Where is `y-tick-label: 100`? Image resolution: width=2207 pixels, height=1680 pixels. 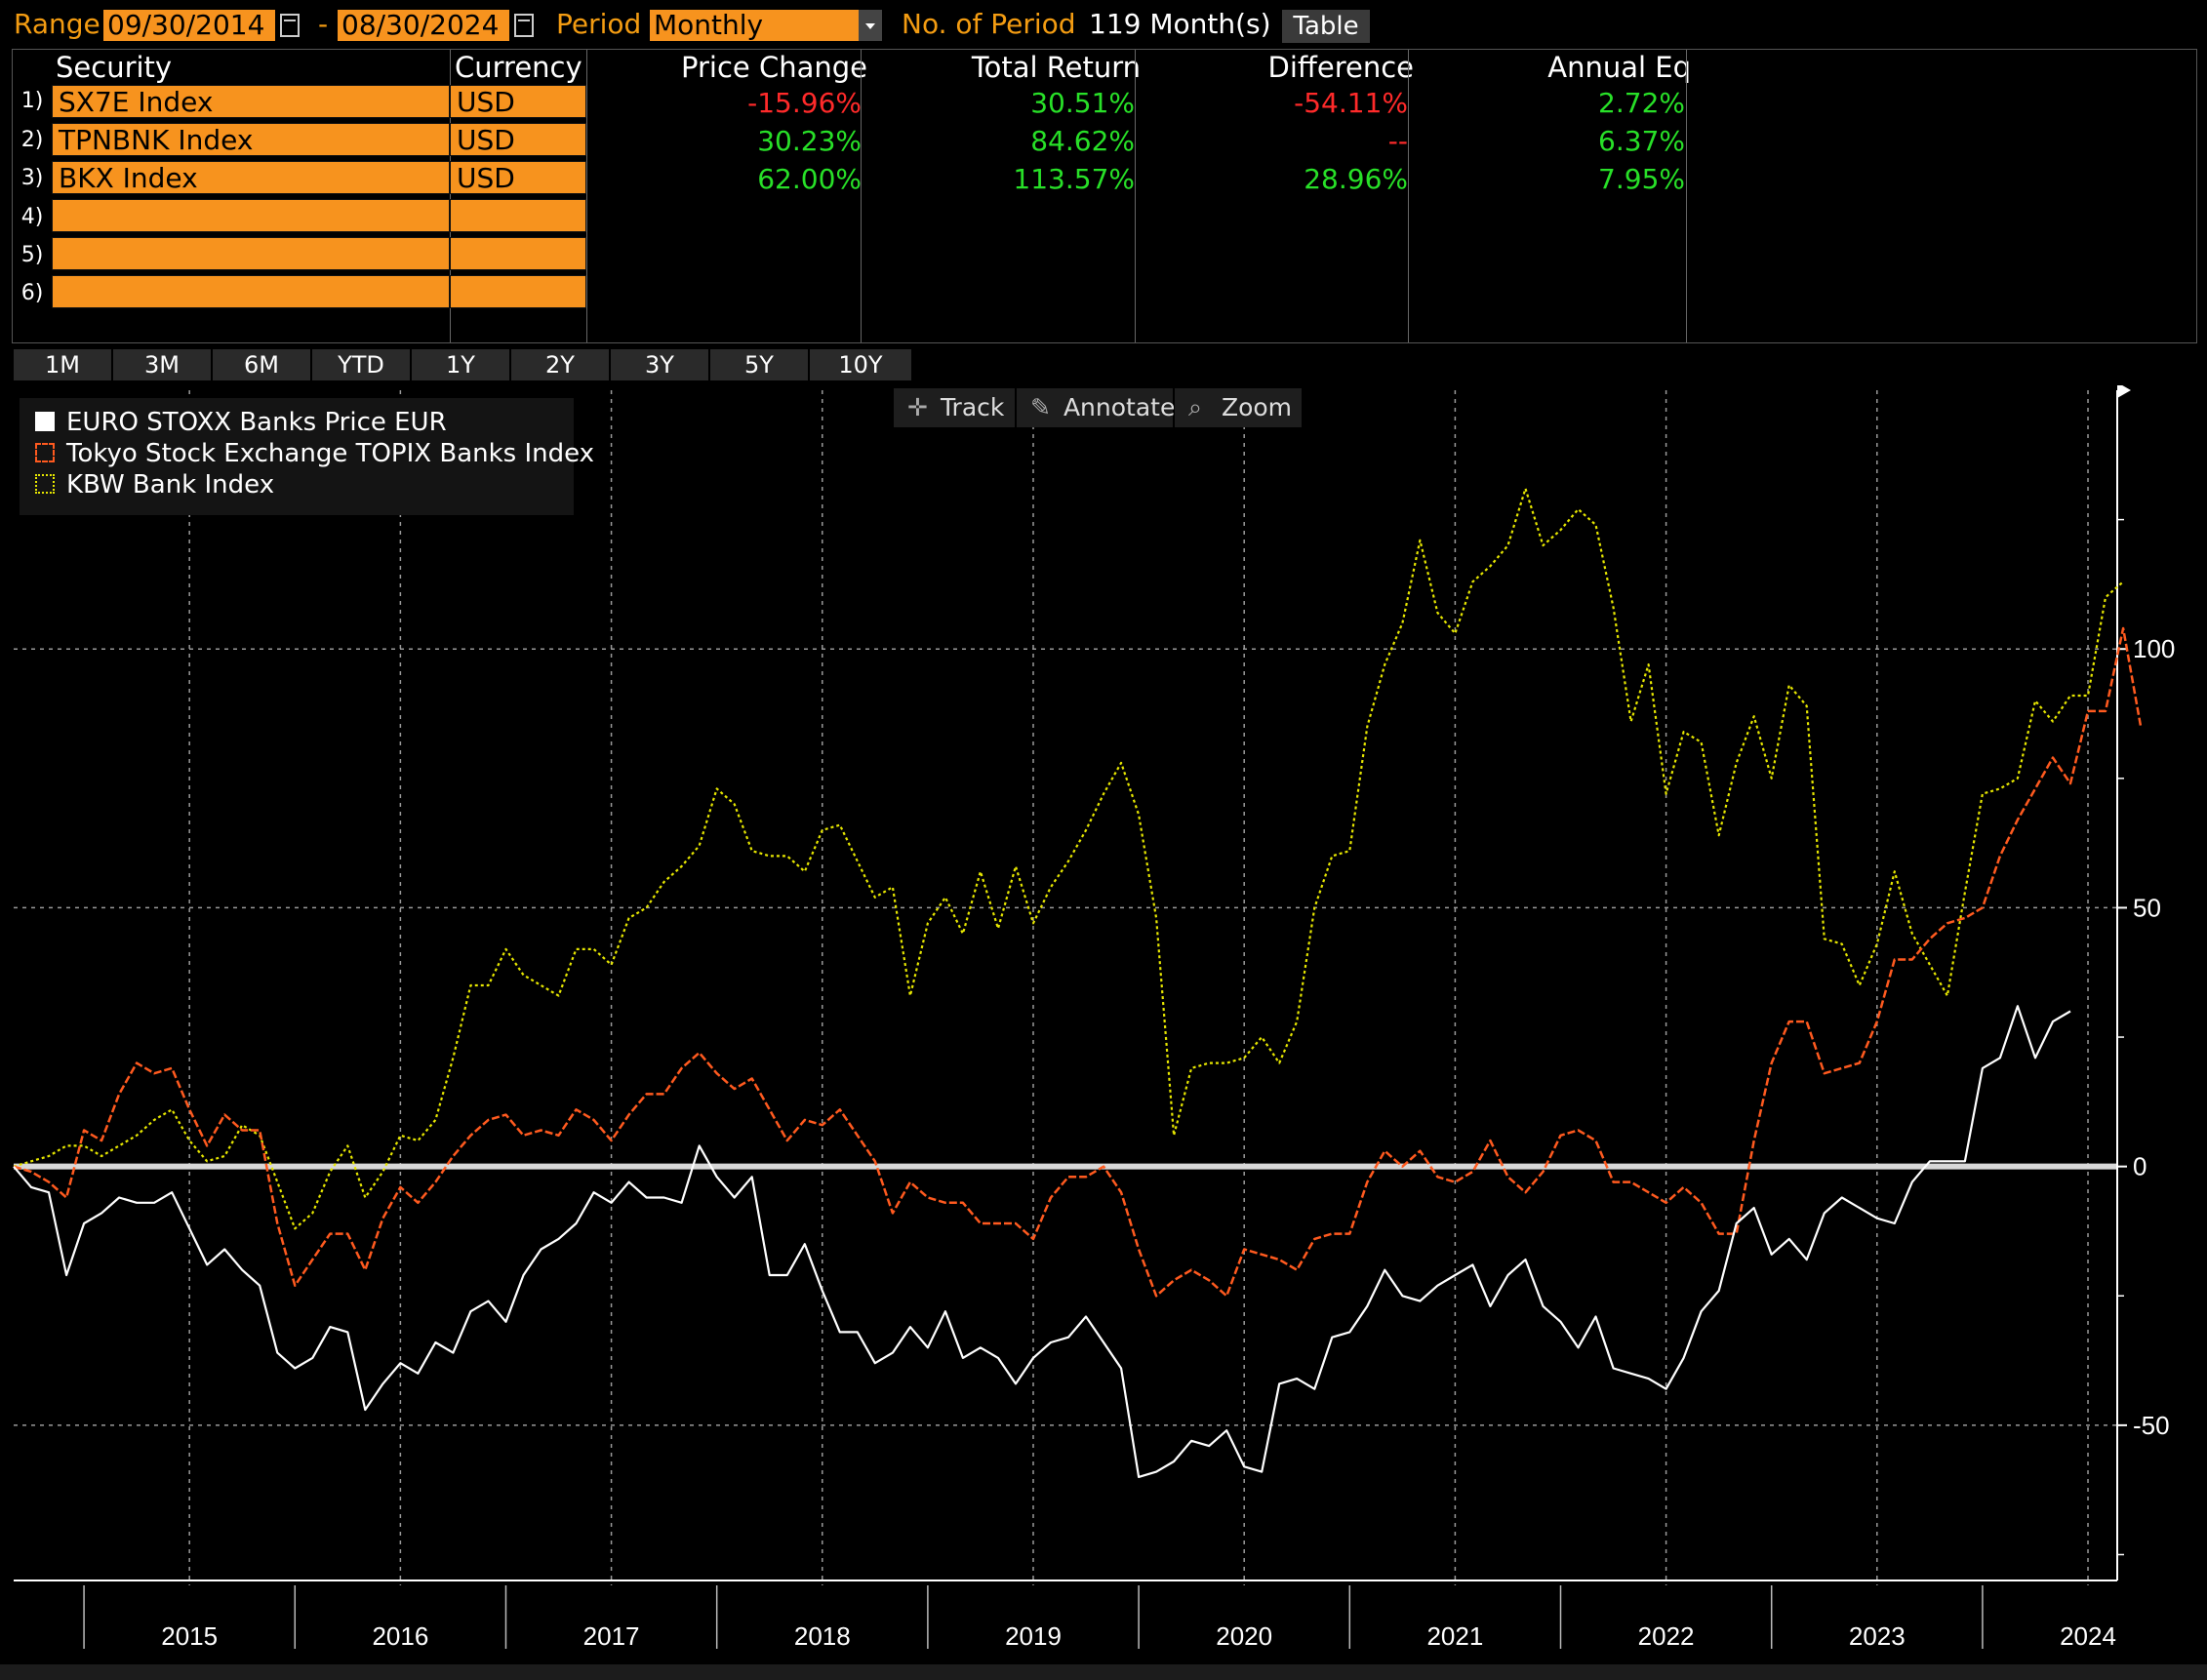 y-tick-label: 100 is located at coordinates (2154, 648).